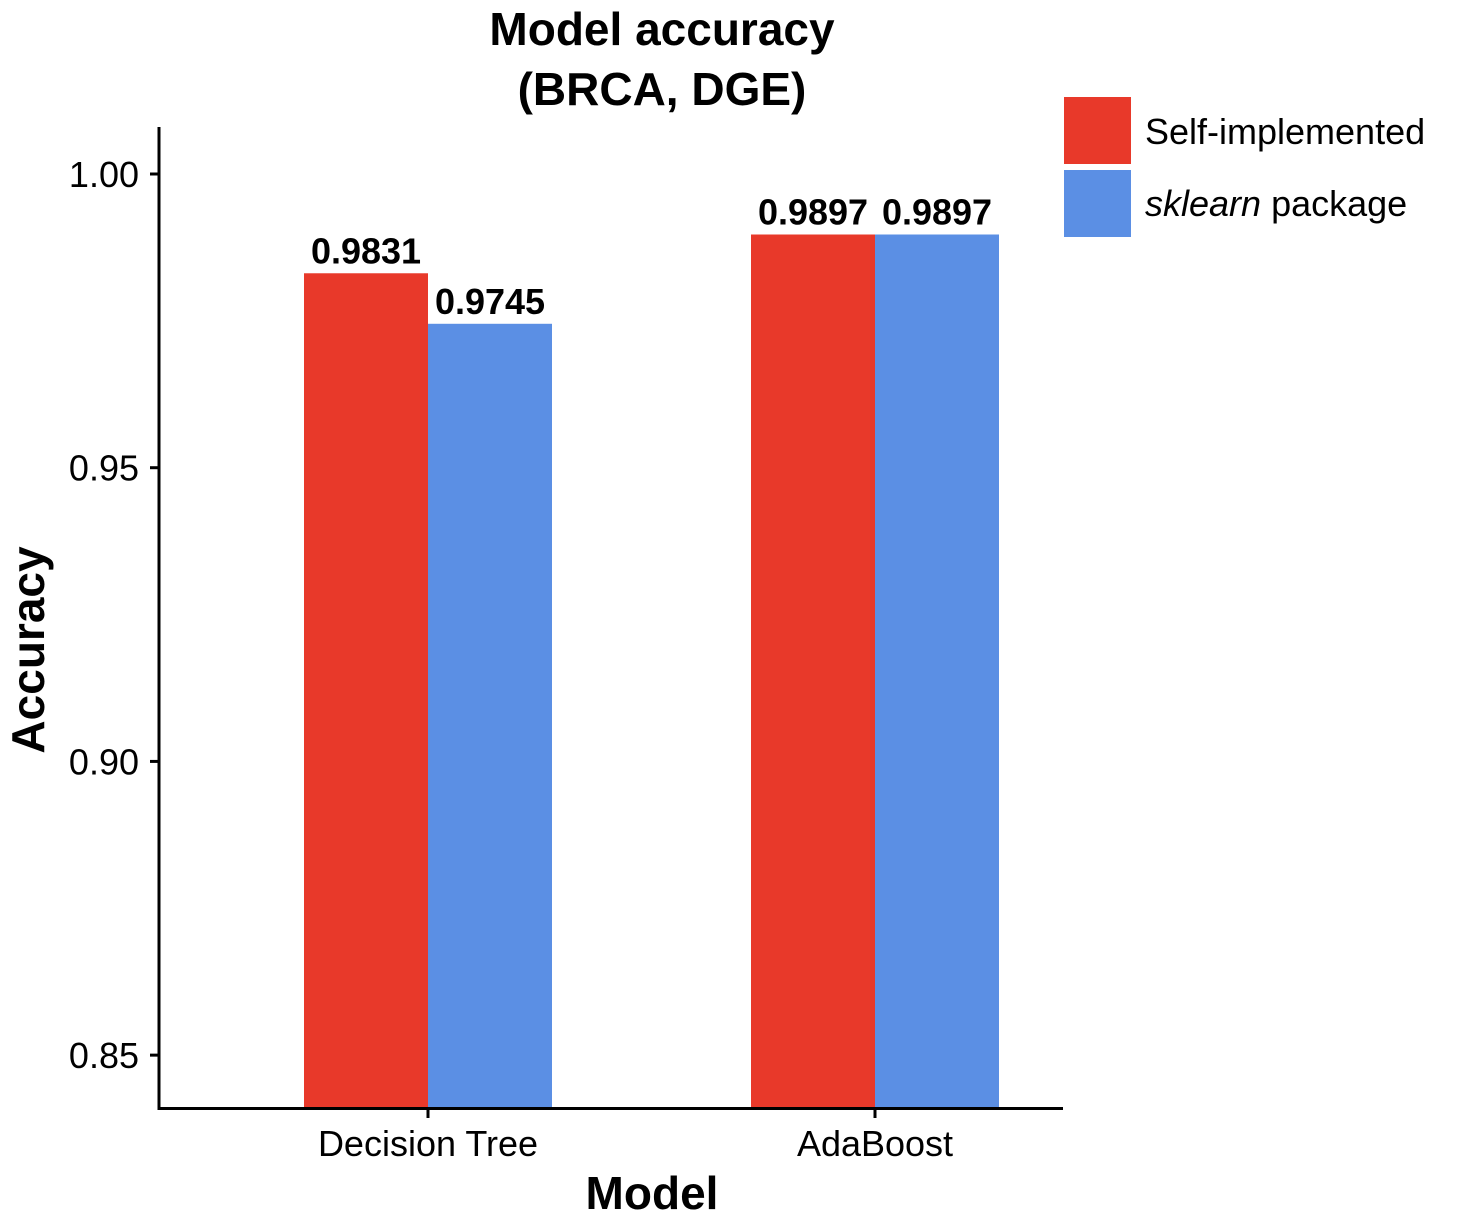 This screenshot has width=1469, height=1229. Describe the element at coordinates (366, 250) in the screenshot. I see `data-label-decision-tree-series-0: 0.9831` at that location.